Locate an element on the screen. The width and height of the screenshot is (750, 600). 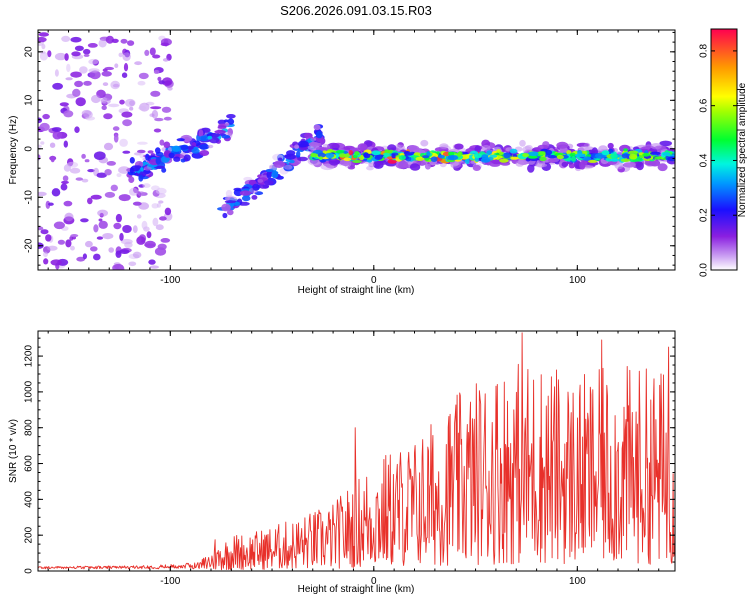
snr-y-tick-label: 200 is located at coordinates (29, 534).